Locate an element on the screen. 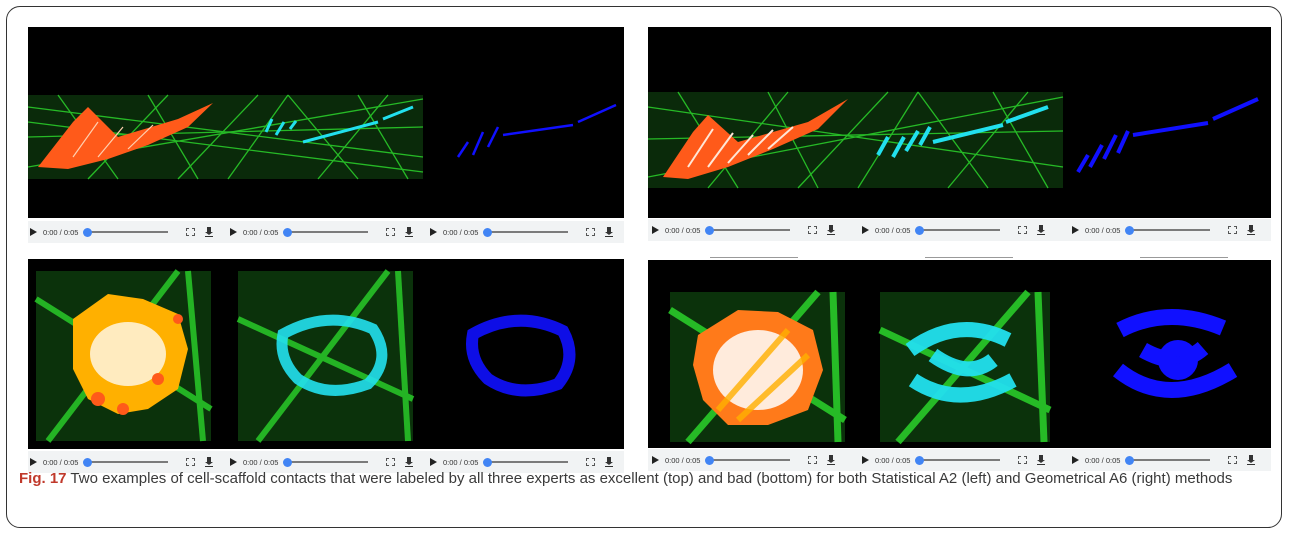 This screenshot has height=537, width=1290. player-7: 0:00 / 0:05 is located at coordinates (122, 462).